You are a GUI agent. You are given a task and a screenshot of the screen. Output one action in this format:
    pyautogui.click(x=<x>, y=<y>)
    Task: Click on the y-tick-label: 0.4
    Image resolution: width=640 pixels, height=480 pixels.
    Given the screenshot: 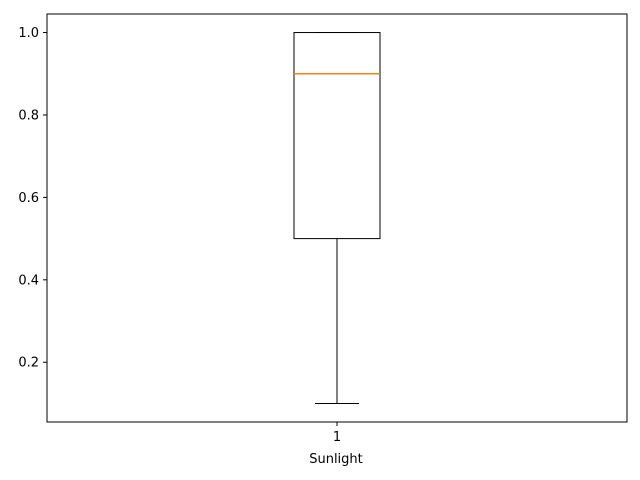 What is the action you would take?
    pyautogui.click(x=28, y=280)
    